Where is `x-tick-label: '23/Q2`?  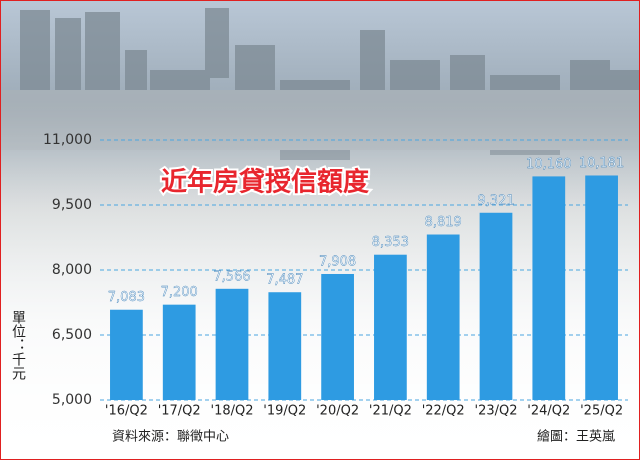 x-tick-label: '23/Q2 is located at coordinates (496, 411).